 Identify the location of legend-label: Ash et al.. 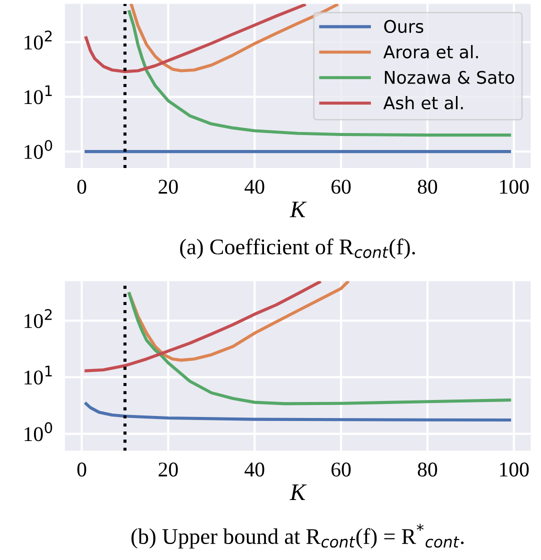
(423, 103).